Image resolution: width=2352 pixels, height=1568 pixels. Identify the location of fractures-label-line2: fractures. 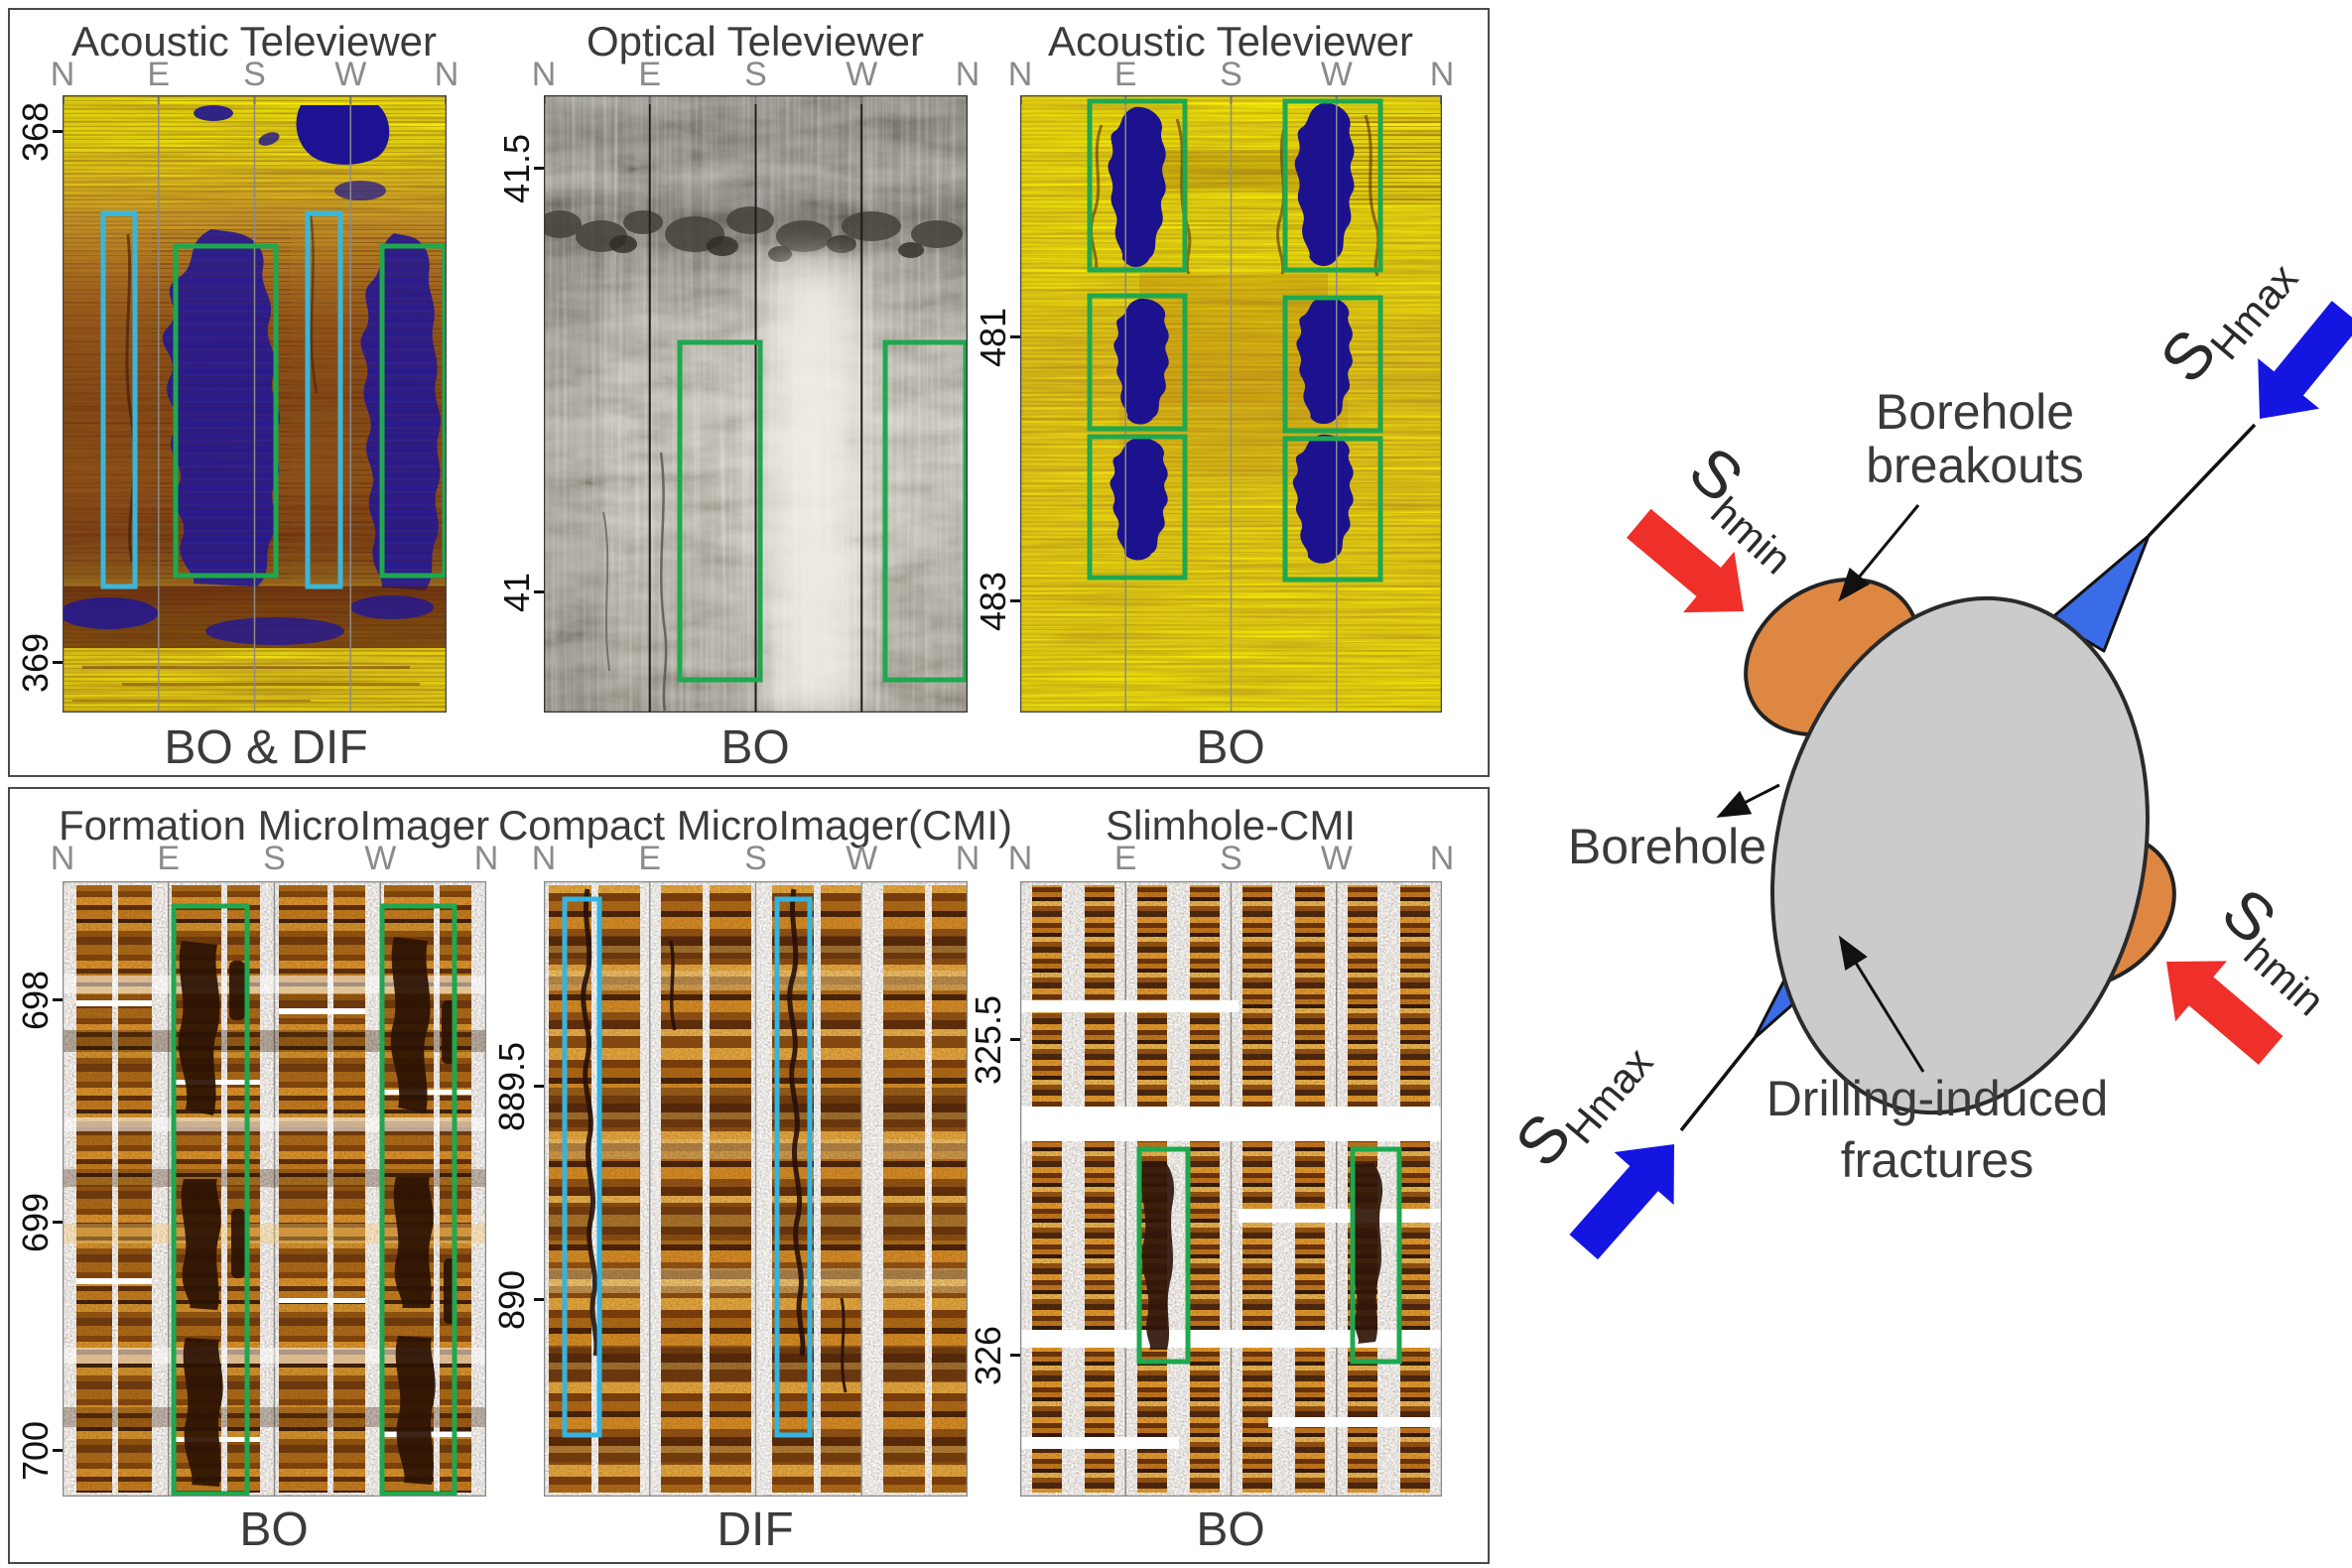
(1937, 1160).